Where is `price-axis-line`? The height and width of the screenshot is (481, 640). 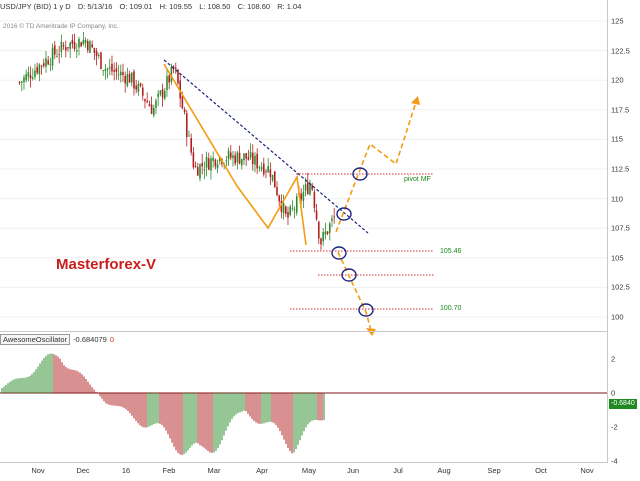 price-axis-line is located at coordinates (607, 231).